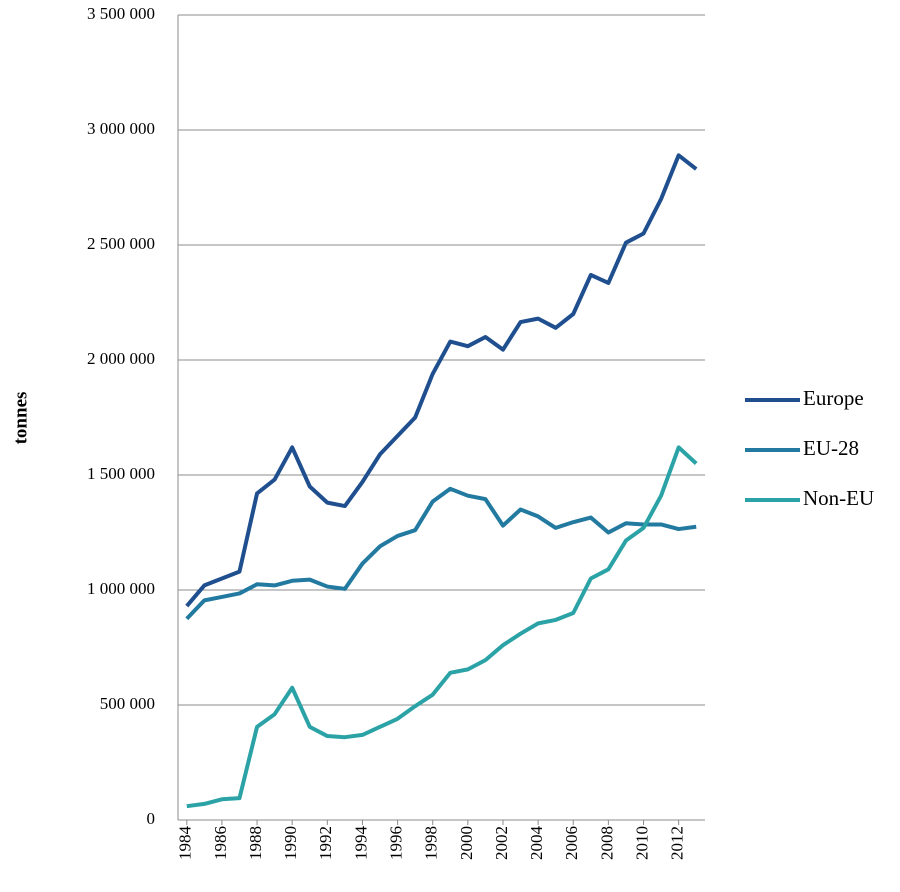 The height and width of the screenshot is (892, 900). What do you see at coordinates (833, 398) in the screenshot?
I see `legend-label: Europe` at bounding box center [833, 398].